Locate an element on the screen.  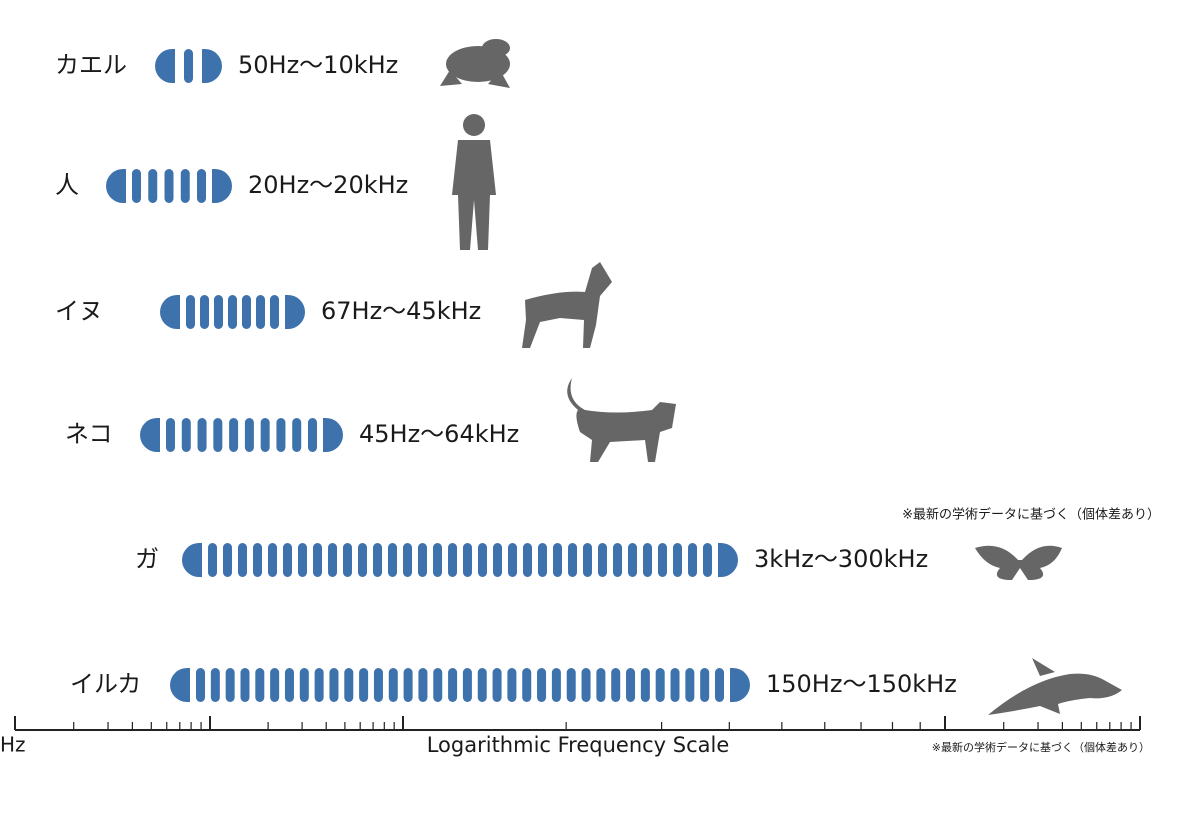
range-label: 3kHz～300kHz is located at coordinates (841, 559).